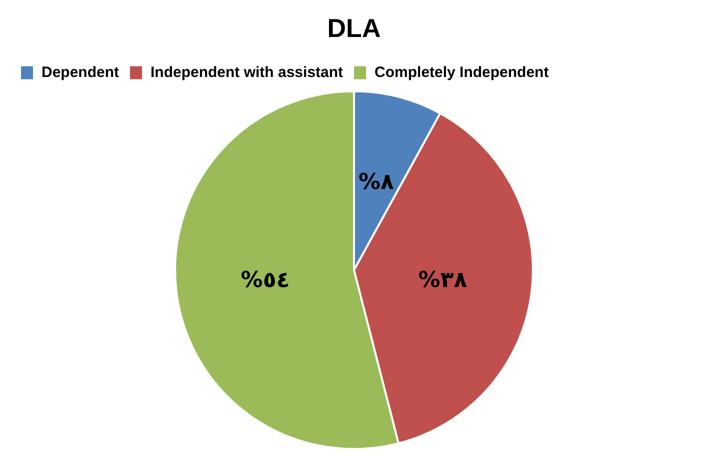 The height and width of the screenshot is (460, 708). I want to click on chart-title: DLA, so click(354, 27).